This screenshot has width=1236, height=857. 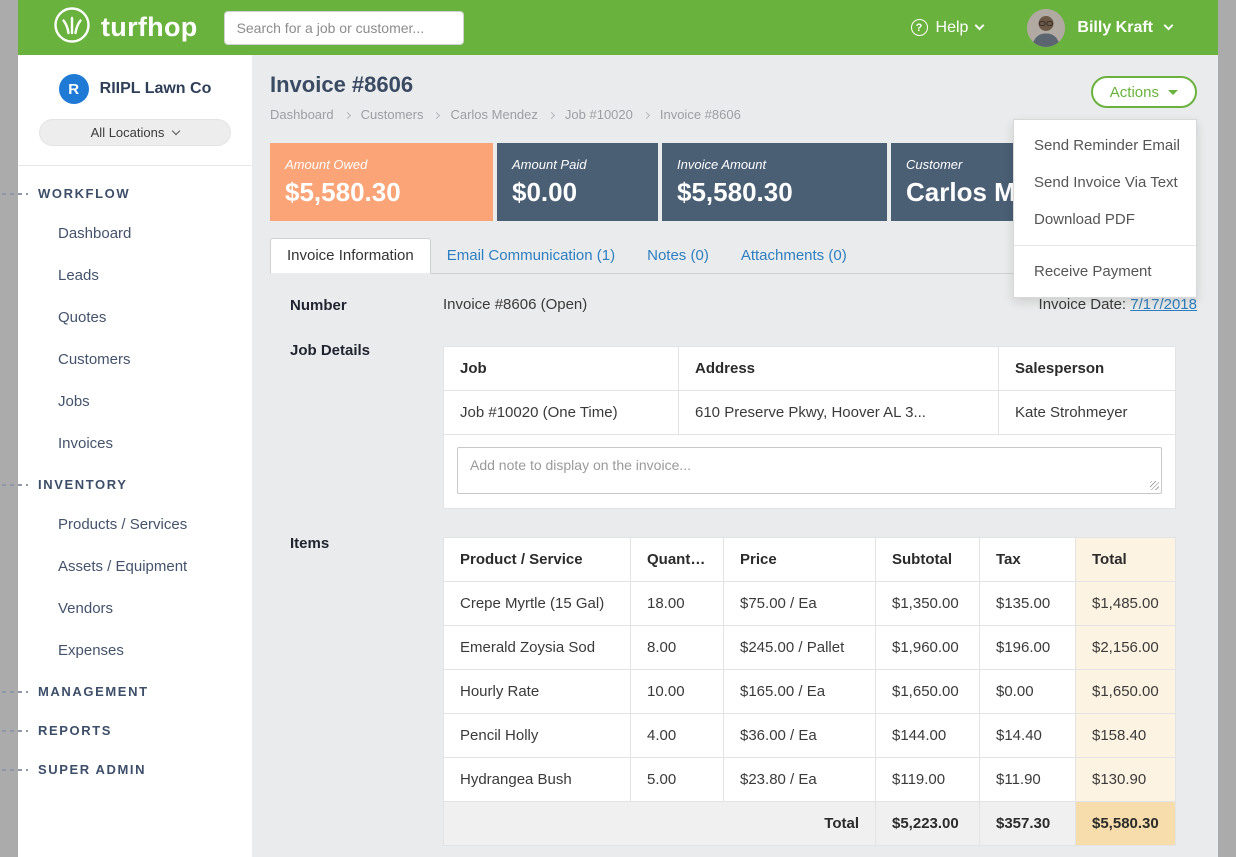 What do you see at coordinates (127, 484) in the screenshot?
I see `sidebar-section-inventory: INVENTORY` at bounding box center [127, 484].